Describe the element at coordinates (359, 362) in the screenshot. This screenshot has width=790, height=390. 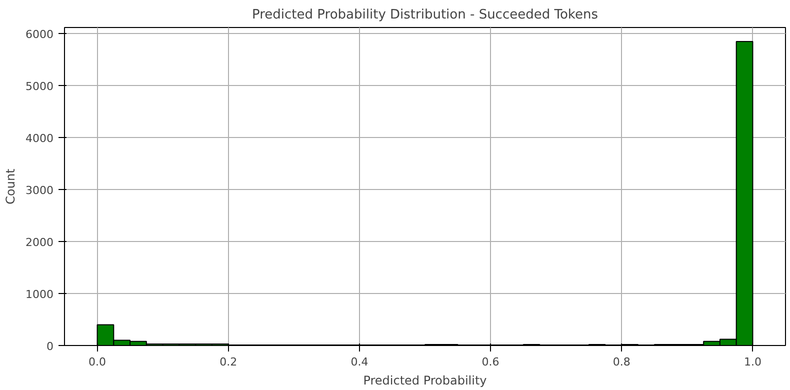
I see `x-tick-label: 0.4` at that location.